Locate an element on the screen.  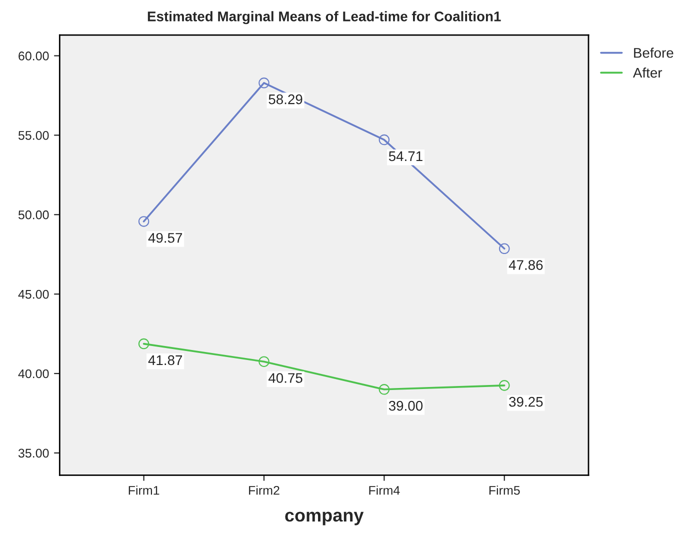
y-tick-label: 35.00 is located at coordinates (33, 453).